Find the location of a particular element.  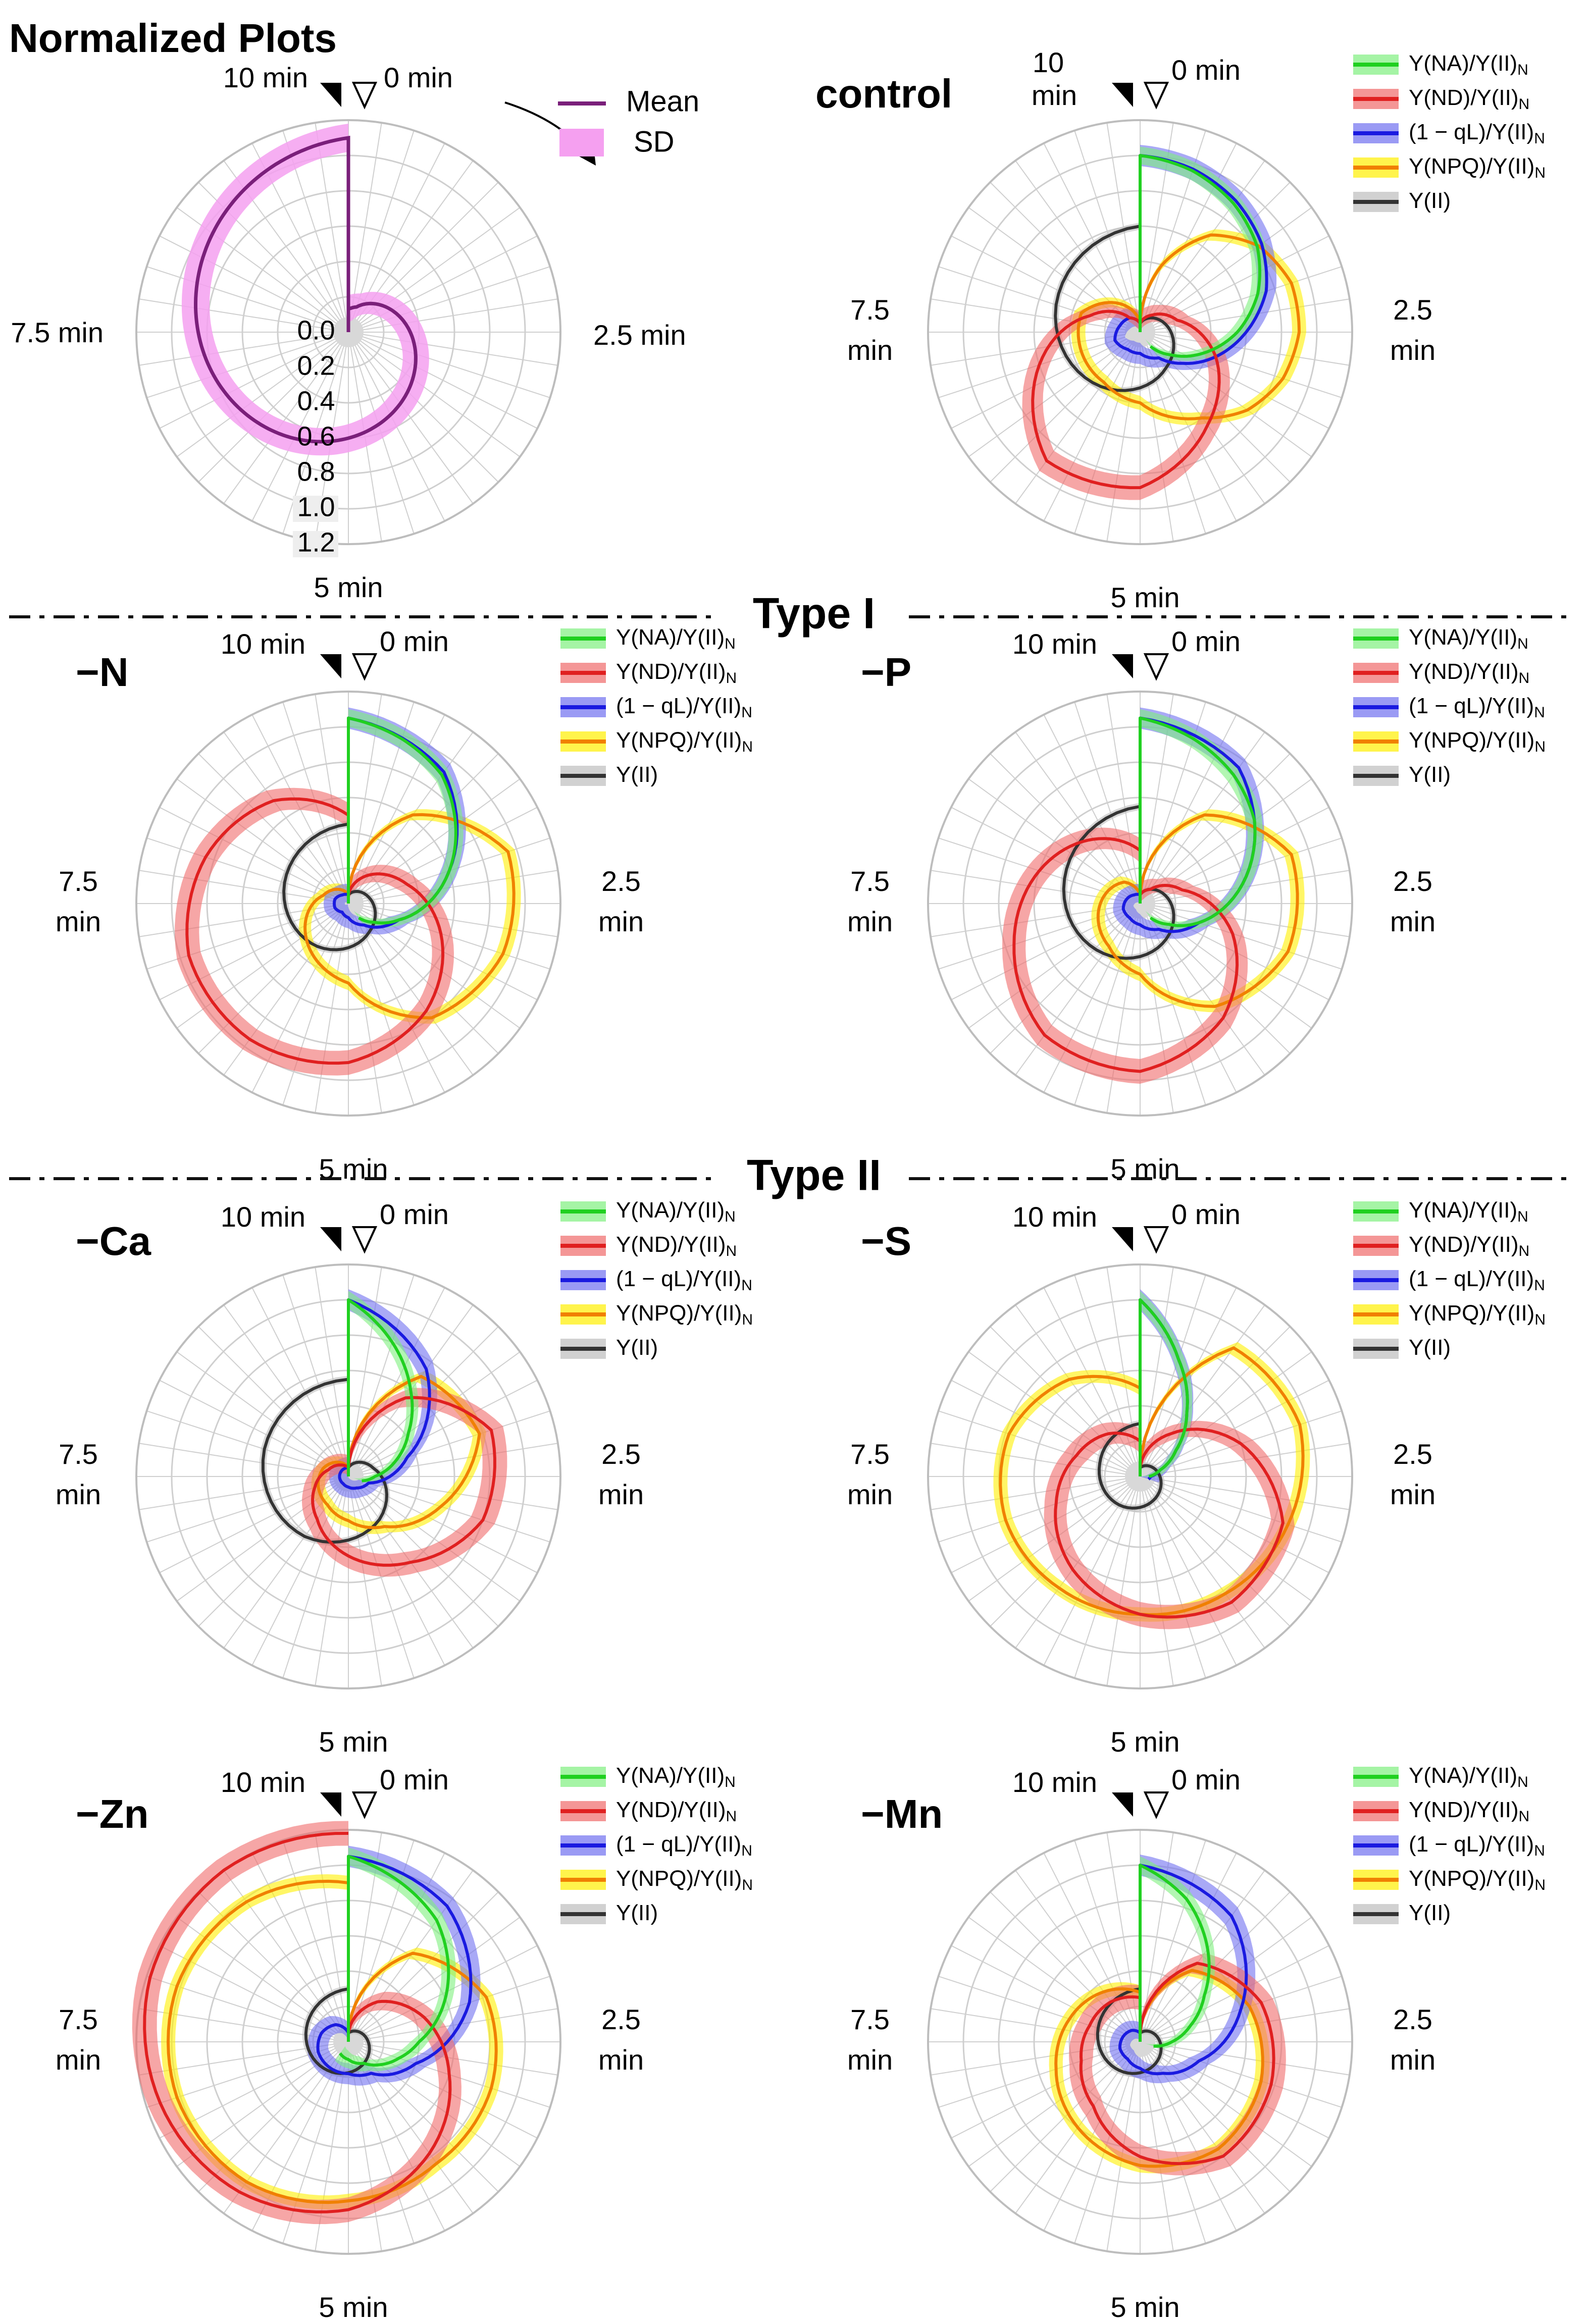

outer-ring is located at coordinates (1140, 332).